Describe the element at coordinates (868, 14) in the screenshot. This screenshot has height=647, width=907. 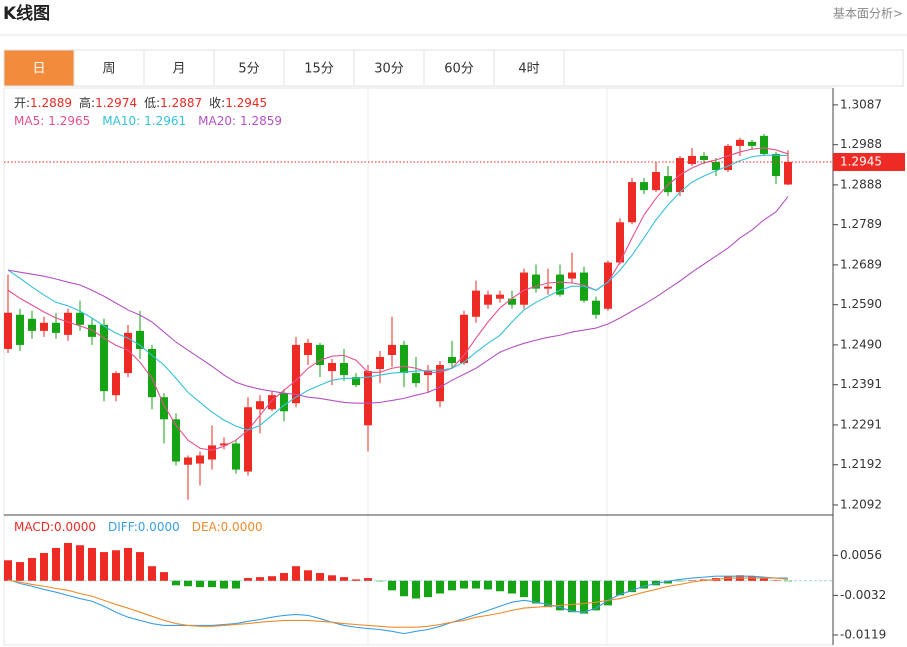
I see `fundamental-link: 基本面分析>` at that location.